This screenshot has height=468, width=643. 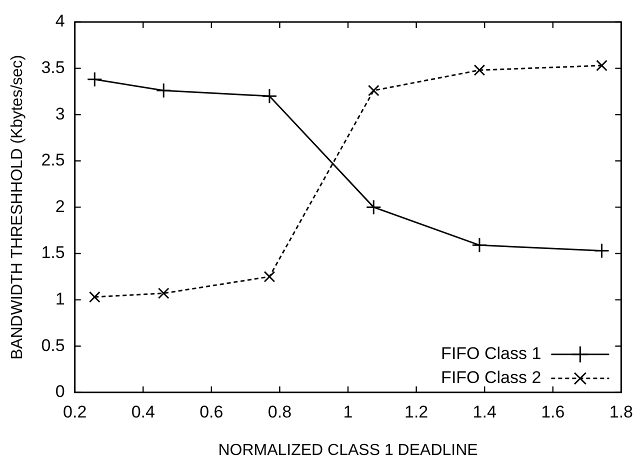 What do you see at coordinates (491, 378) in the screenshot?
I see `legend-label: FIFO Class 2` at bounding box center [491, 378].